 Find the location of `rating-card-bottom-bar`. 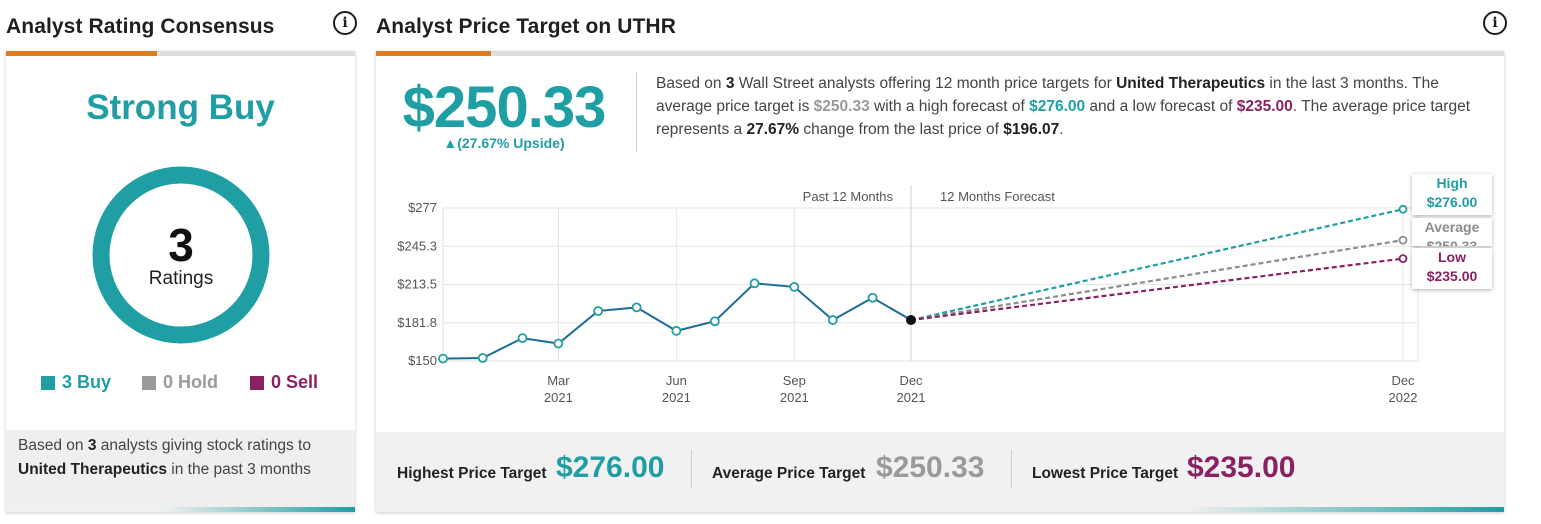

rating-card-bottom-bar is located at coordinates (180, 509).